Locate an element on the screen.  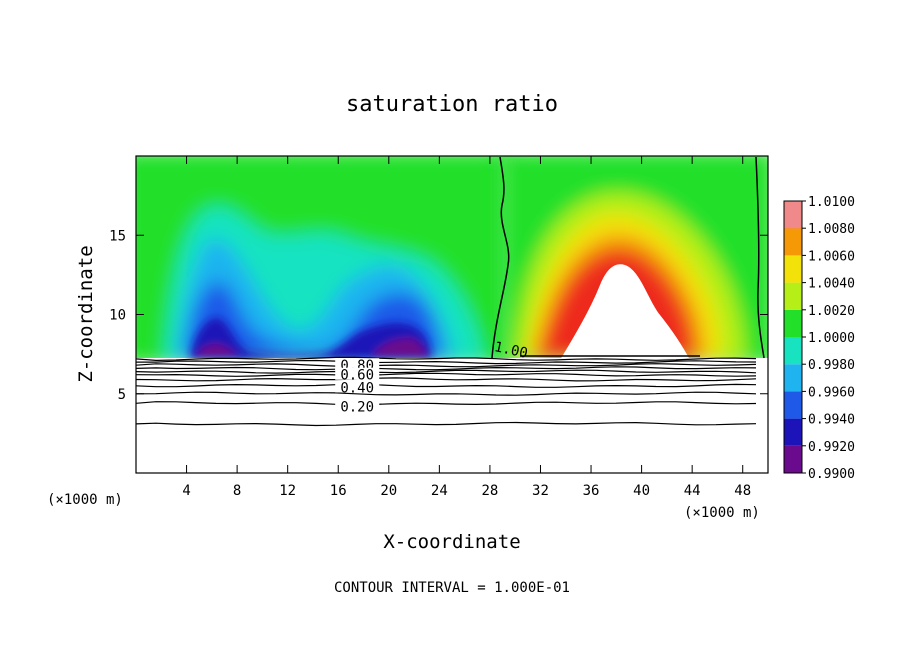
colorbar-label: 1.0080 is located at coordinates (831, 229).